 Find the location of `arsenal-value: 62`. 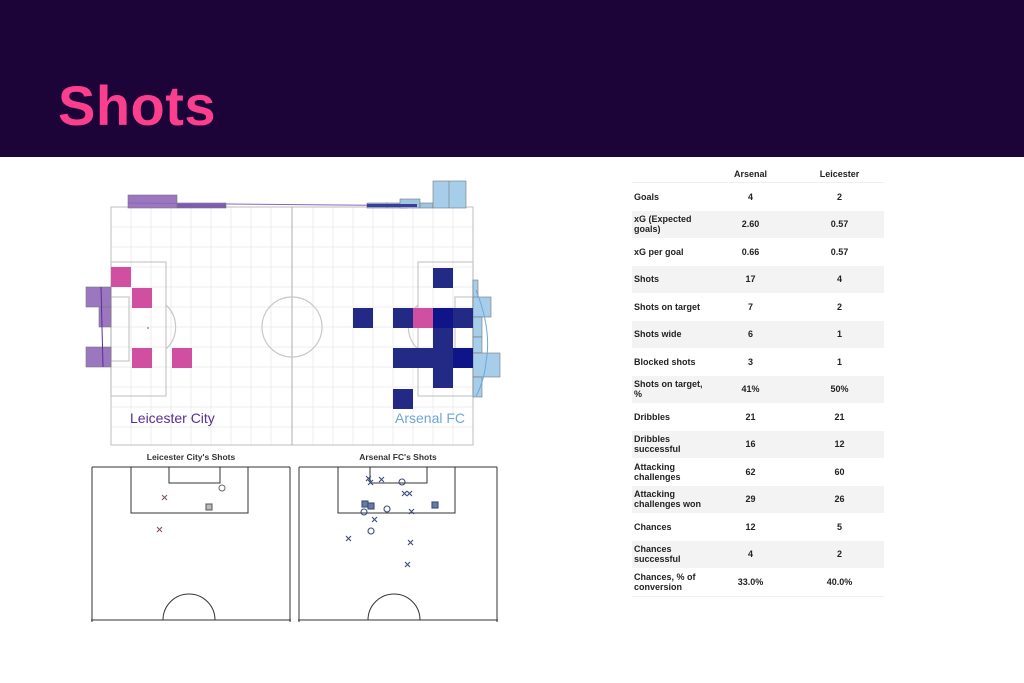

arsenal-value: 62 is located at coordinates (750, 471).